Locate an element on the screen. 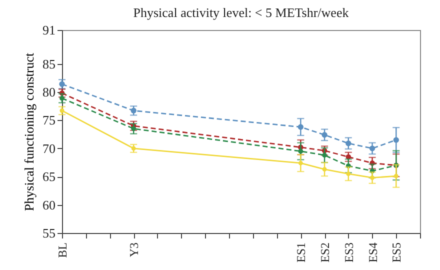  y-tick-label: 75 is located at coordinates (49, 120).